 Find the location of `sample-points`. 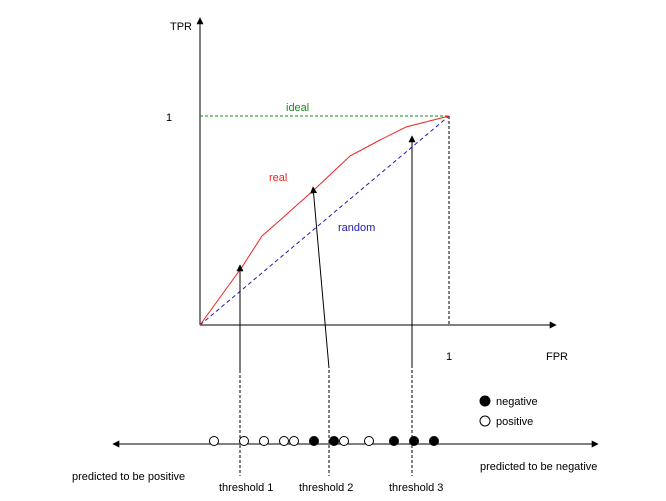

sample-points is located at coordinates (324, 441).